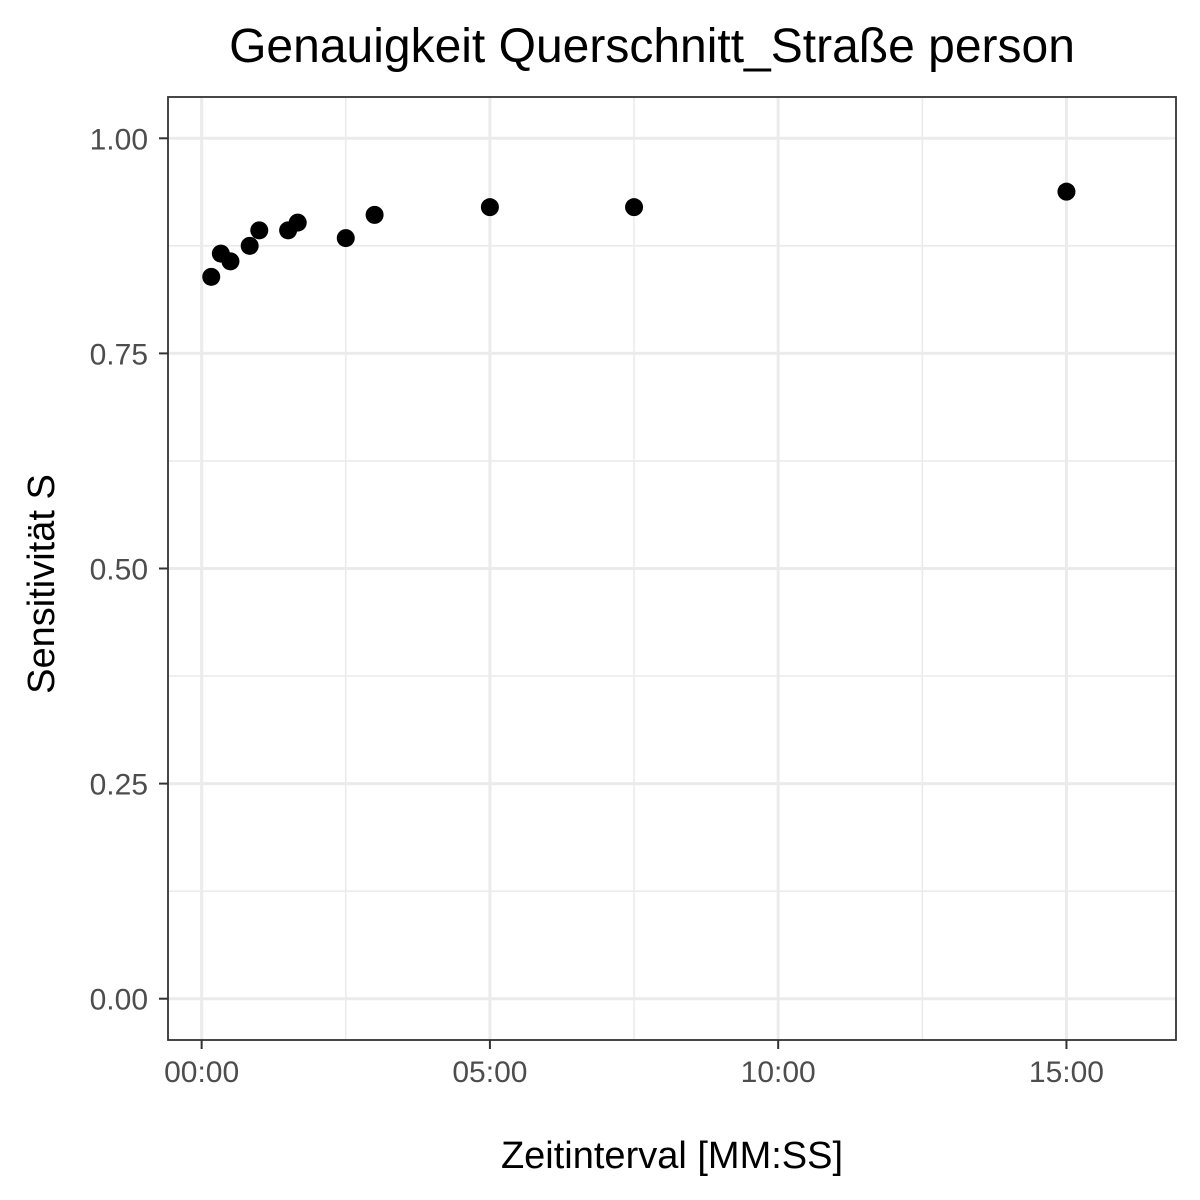 The width and height of the screenshot is (1200, 1200). I want to click on y-tick-label: 1.00, so click(119, 139).